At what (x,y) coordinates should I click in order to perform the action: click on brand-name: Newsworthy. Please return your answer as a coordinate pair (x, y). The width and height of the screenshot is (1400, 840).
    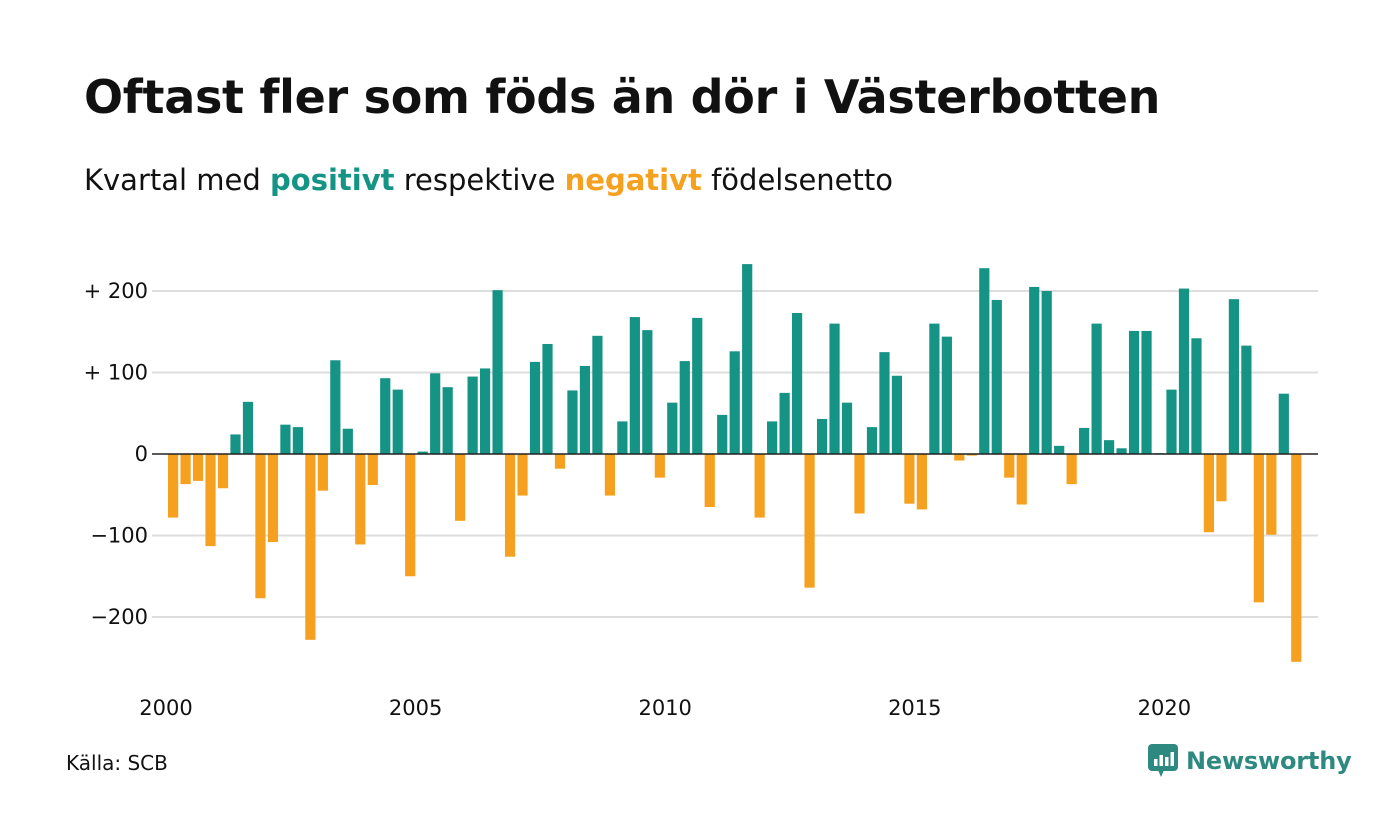
    Looking at the image, I should click on (1269, 761).